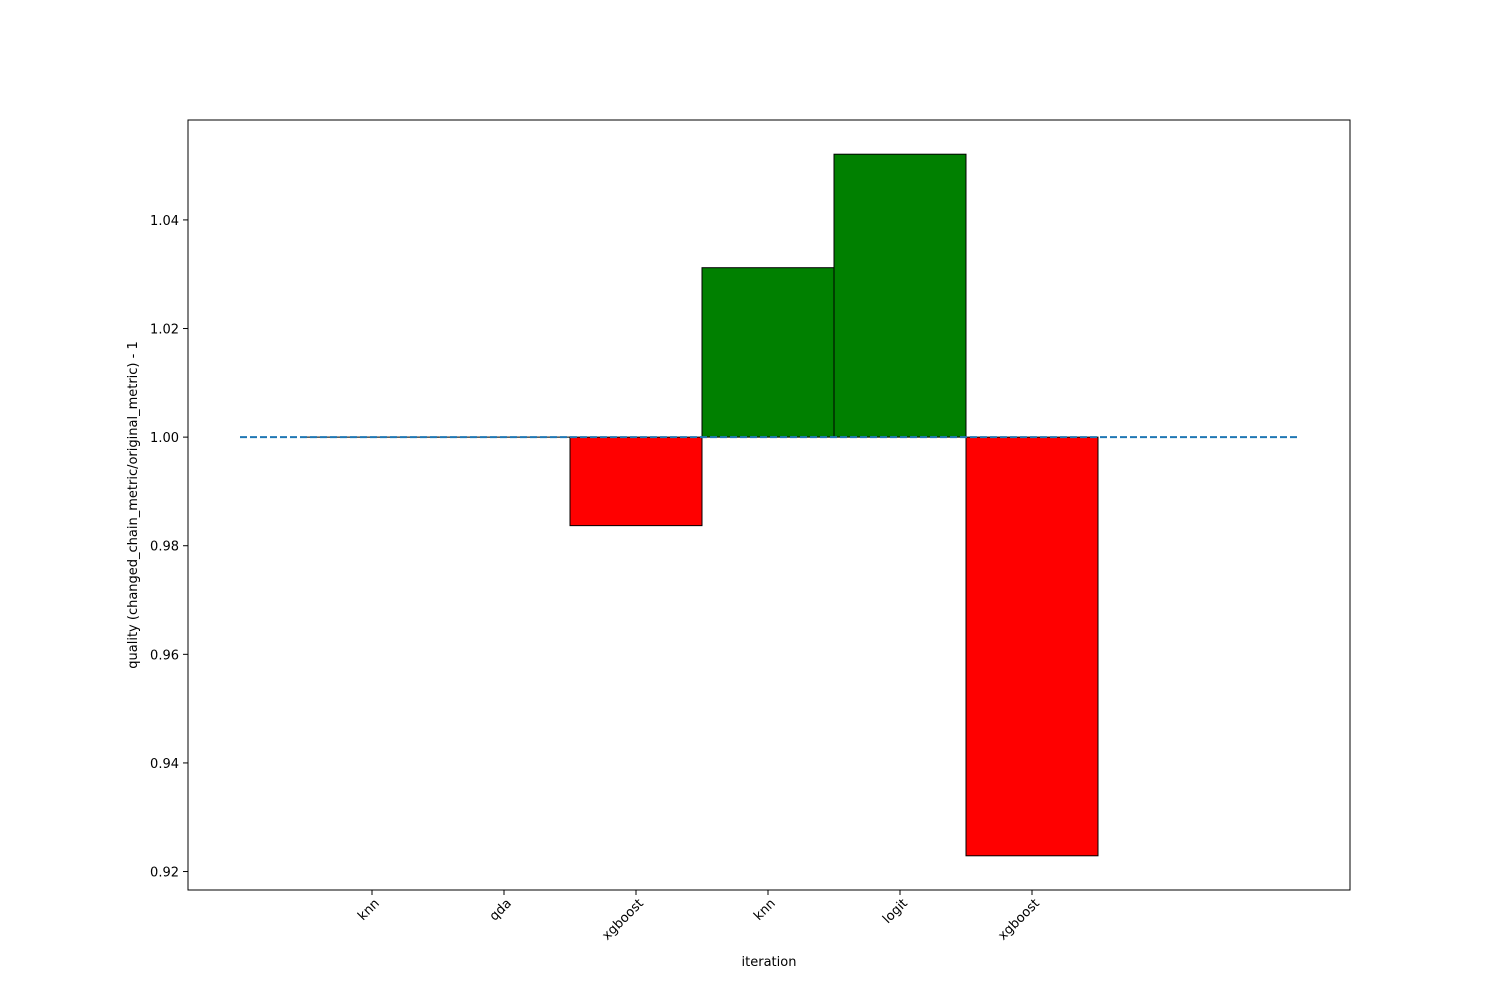  What do you see at coordinates (164, 221) in the screenshot?
I see `y-tick-label: 1.04` at bounding box center [164, 221].